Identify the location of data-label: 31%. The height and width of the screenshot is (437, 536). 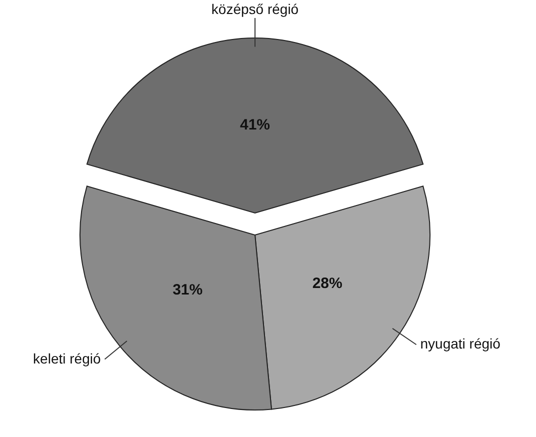
(187, 290).